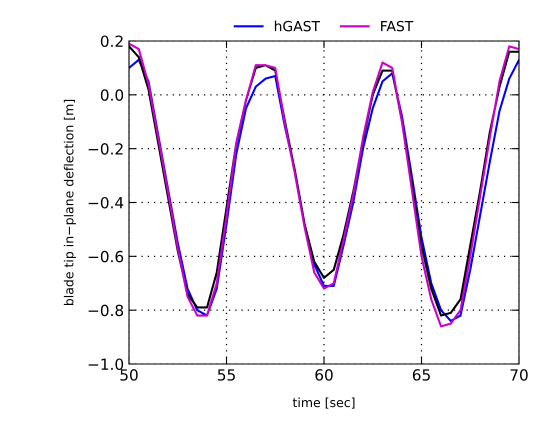 The image size is (533, 439). Describe the element at coordinates (106, 364) in the screenshot. I see `y-tick-label: −1.0` at that location.